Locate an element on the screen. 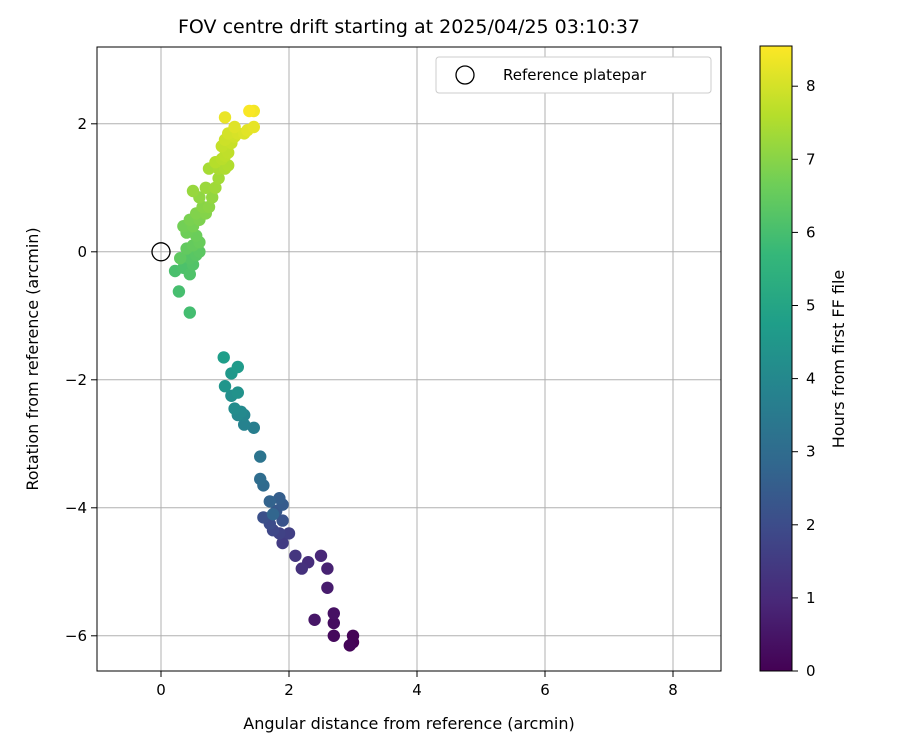 Image resolution: width=900 pixels, height=754 pixels. x-tick-label: 2 is located at coordinates (289, 690).